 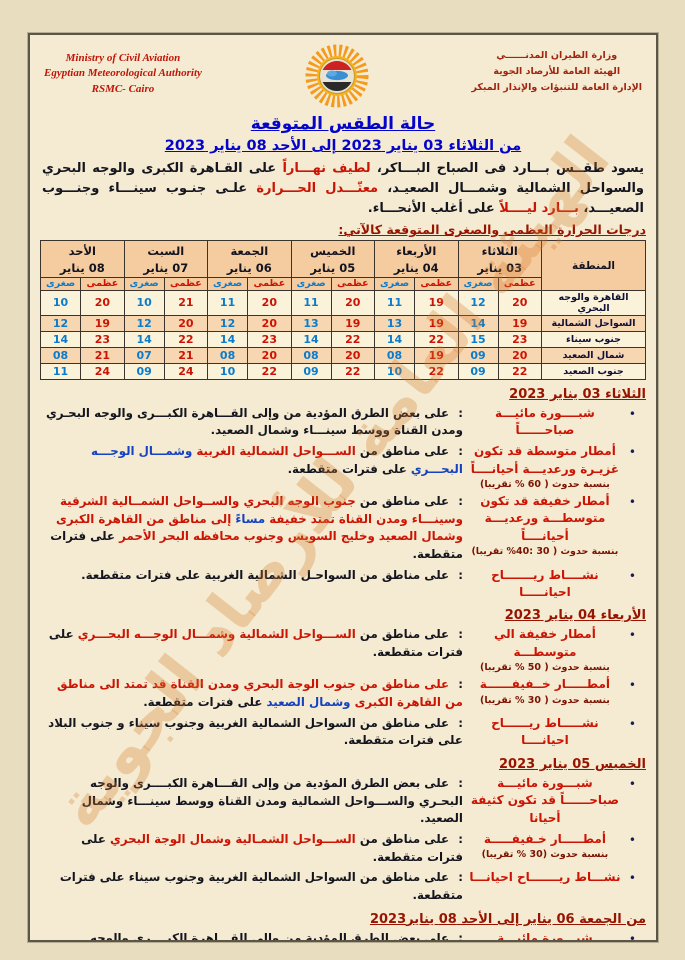 What do you see at coordinates (593, 355) in the screenshot?
I see `region-cell: شمال الصعيد` at bounding box center [593, 355].